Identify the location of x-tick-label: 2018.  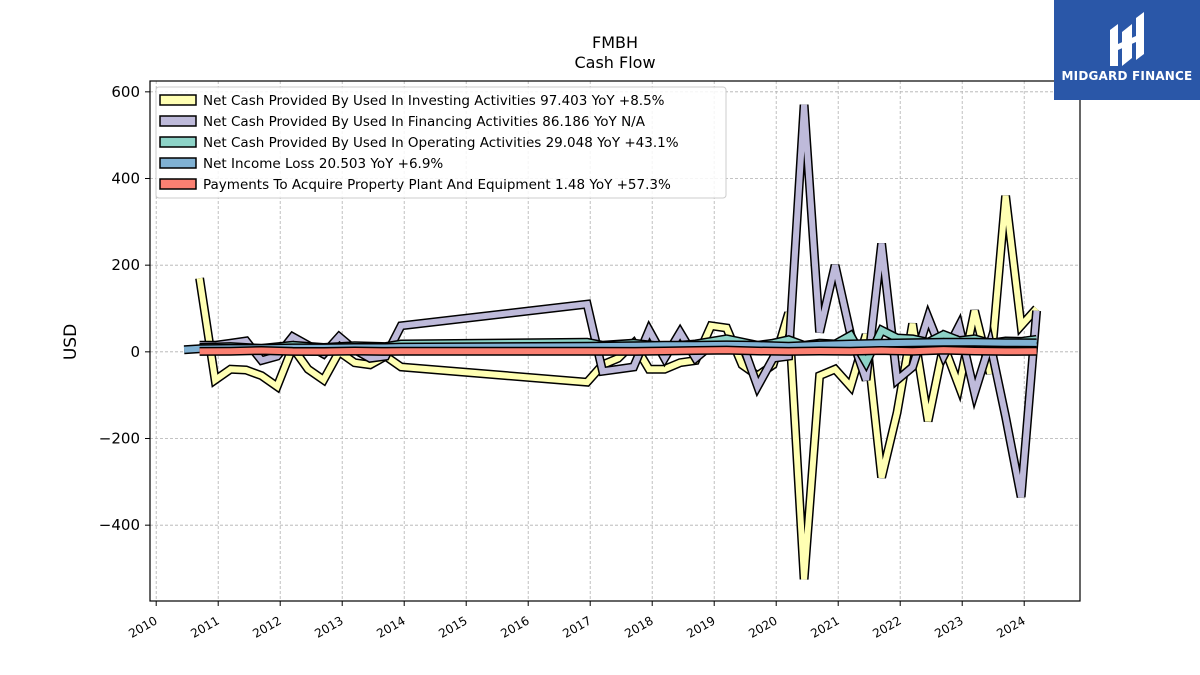
(638, 626).